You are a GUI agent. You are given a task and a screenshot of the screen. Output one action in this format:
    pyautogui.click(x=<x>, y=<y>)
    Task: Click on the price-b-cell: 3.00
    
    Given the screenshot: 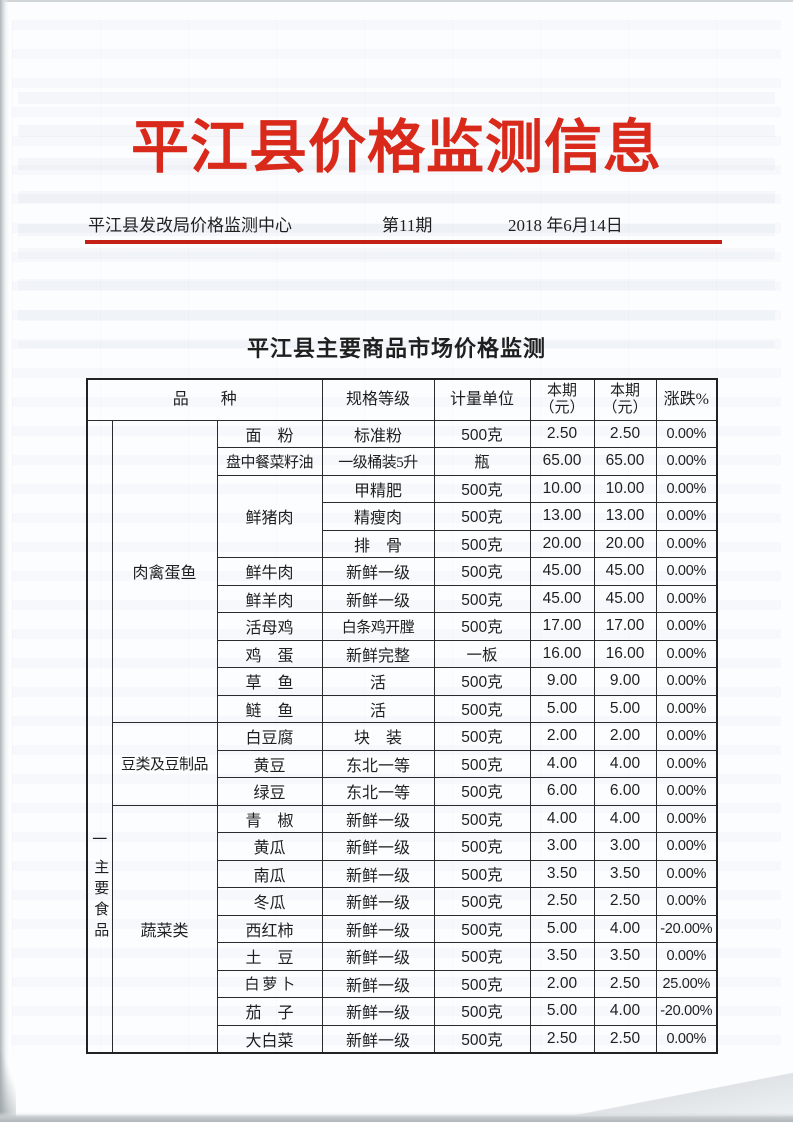 What is the action you would take?
    pyautogui.click(x=625, y=846)
    